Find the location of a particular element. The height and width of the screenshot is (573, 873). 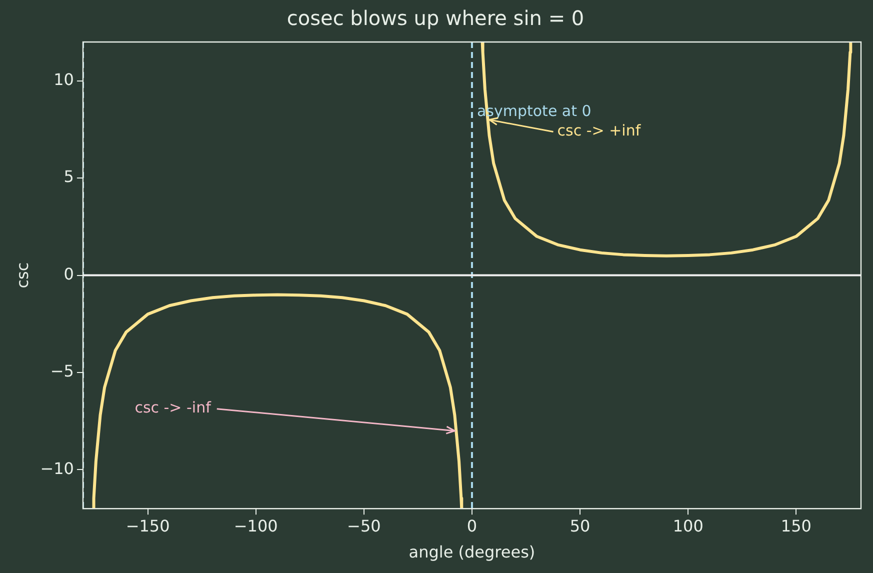

y-tick-label: −10 is located at coordinates (57, 468).